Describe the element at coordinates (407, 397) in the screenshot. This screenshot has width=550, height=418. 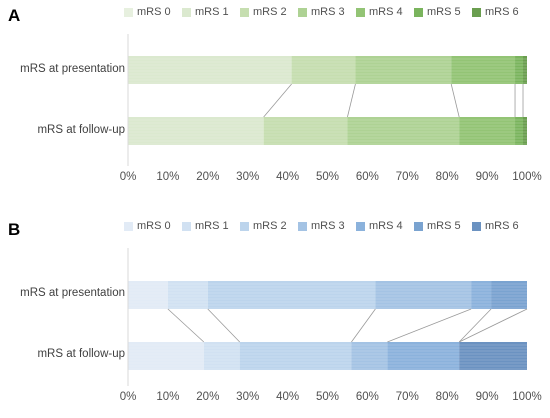
I see `x-tick-label: 70%` at that location.